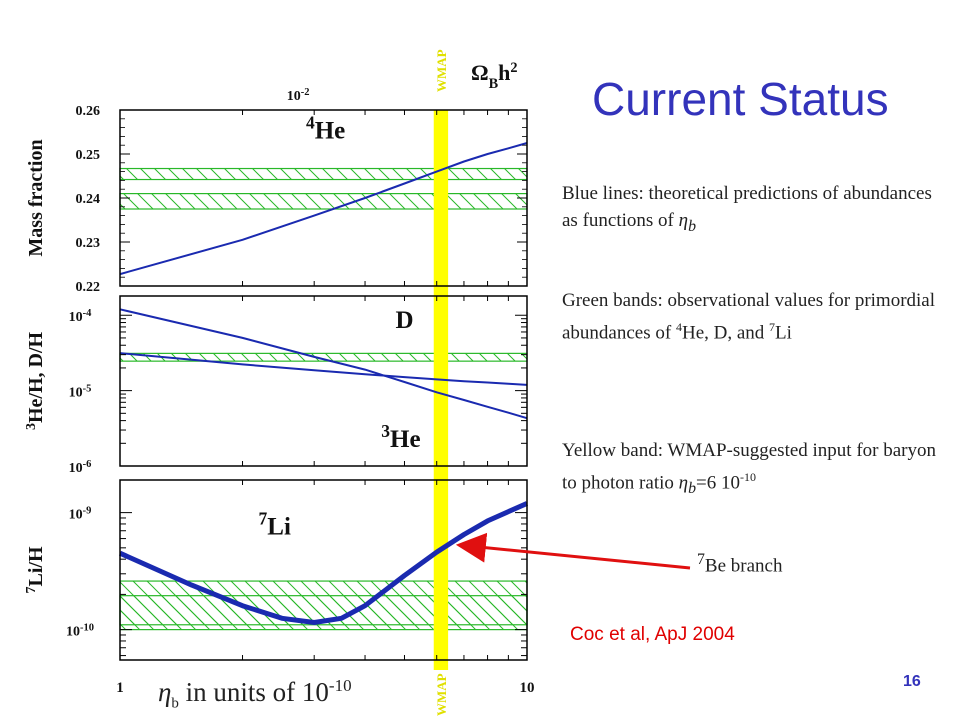 The height and width of the screenshot is (720, 960). Describe the element at coordinates (88, 111) in the screenshot. I see `y-tick-label: 0.26` at that location.